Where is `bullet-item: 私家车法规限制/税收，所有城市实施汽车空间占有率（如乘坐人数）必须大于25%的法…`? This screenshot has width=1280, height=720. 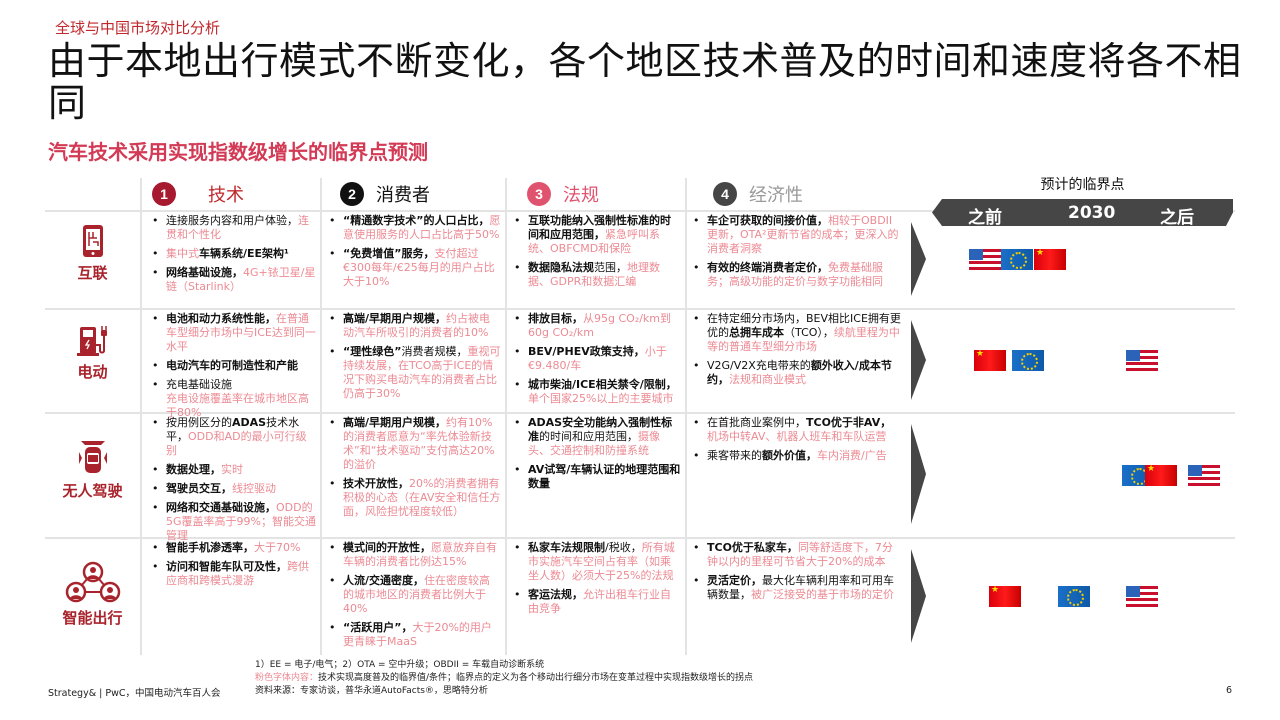 bullet-item: 私家车法规限制/税收，所有城市实施汽车空间占有率（如乘坐人数）必须大于25%的法… is located at coordinates (597, 562).